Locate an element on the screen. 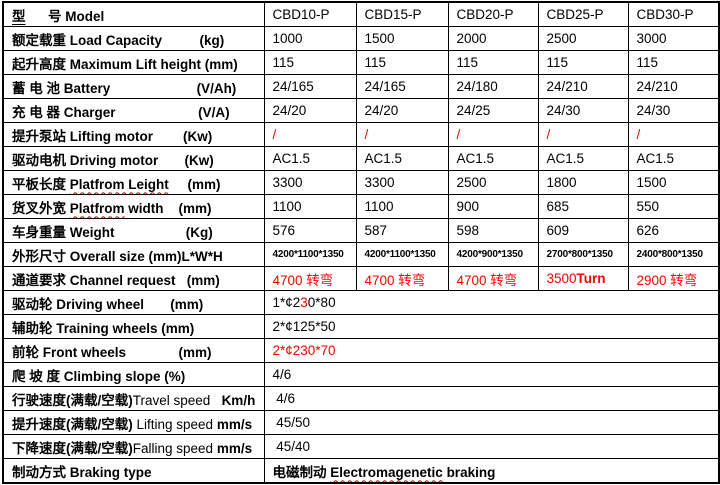  text-segment: 额定载重 Load Capacity is located at coordinates (87, 40).